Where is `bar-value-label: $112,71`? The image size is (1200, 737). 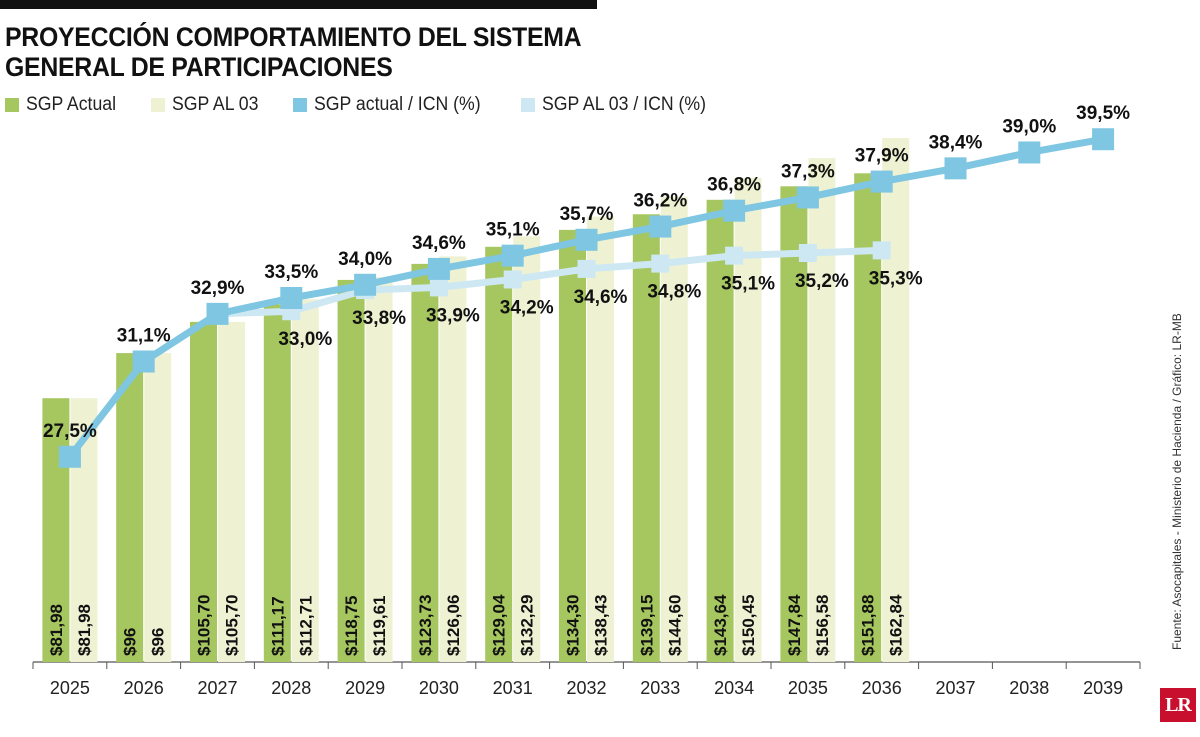 bar-value-label: $112,71 is located at coordinates (305, 625).